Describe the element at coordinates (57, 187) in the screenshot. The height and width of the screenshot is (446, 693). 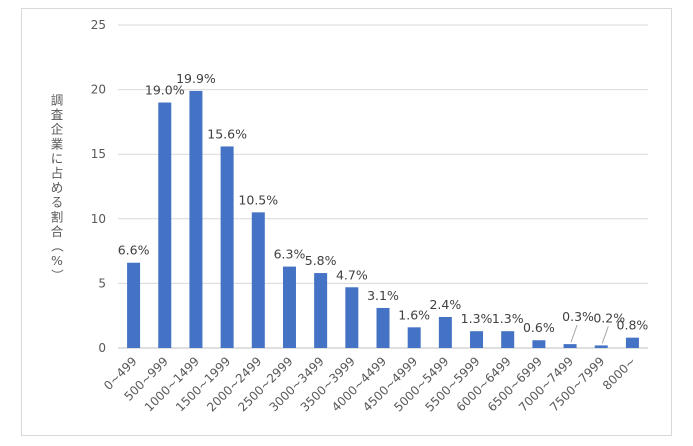
I see `y-axis-label-char: め` at that location.